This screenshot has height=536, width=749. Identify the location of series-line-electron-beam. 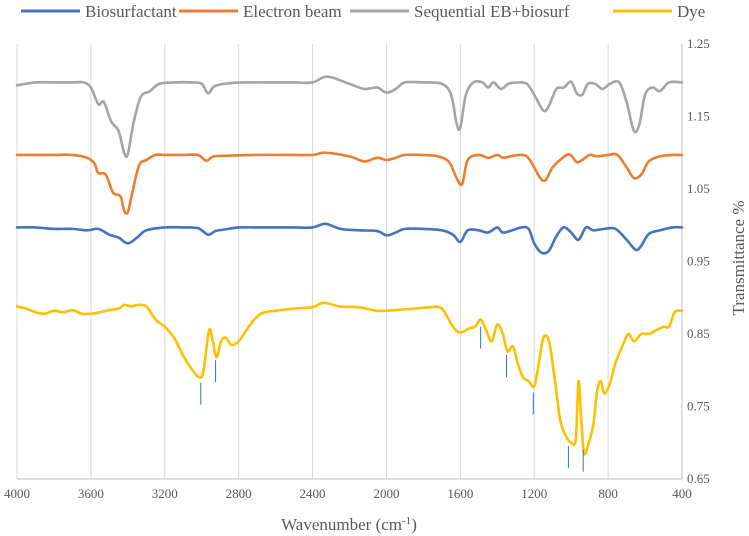
(349, 183).